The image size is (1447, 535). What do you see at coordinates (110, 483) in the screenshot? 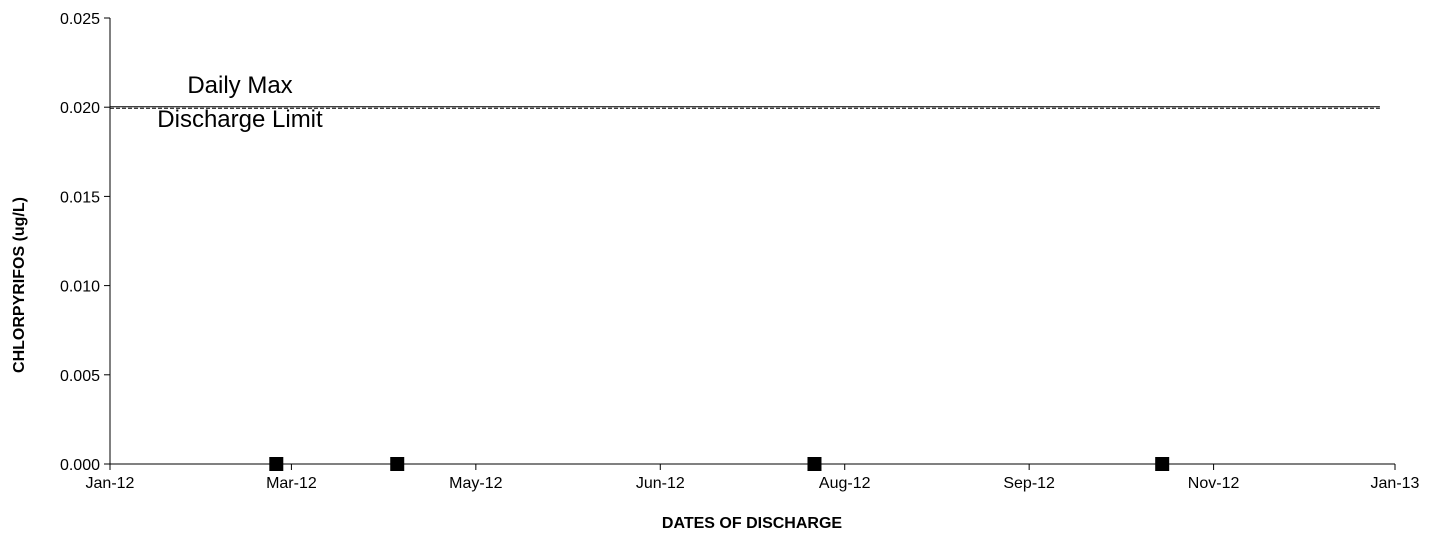
I see `x-tick-label: Jan-12` at bounding box center [110, 483].